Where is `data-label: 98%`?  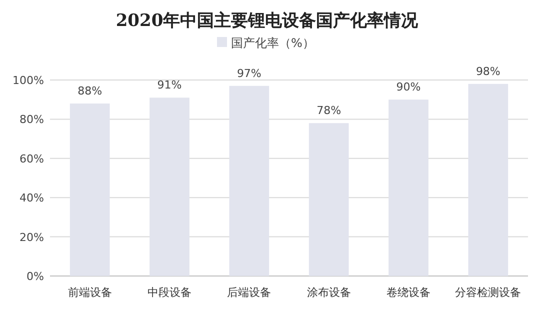 data-label: 98% is located at coordinates (488, 71).